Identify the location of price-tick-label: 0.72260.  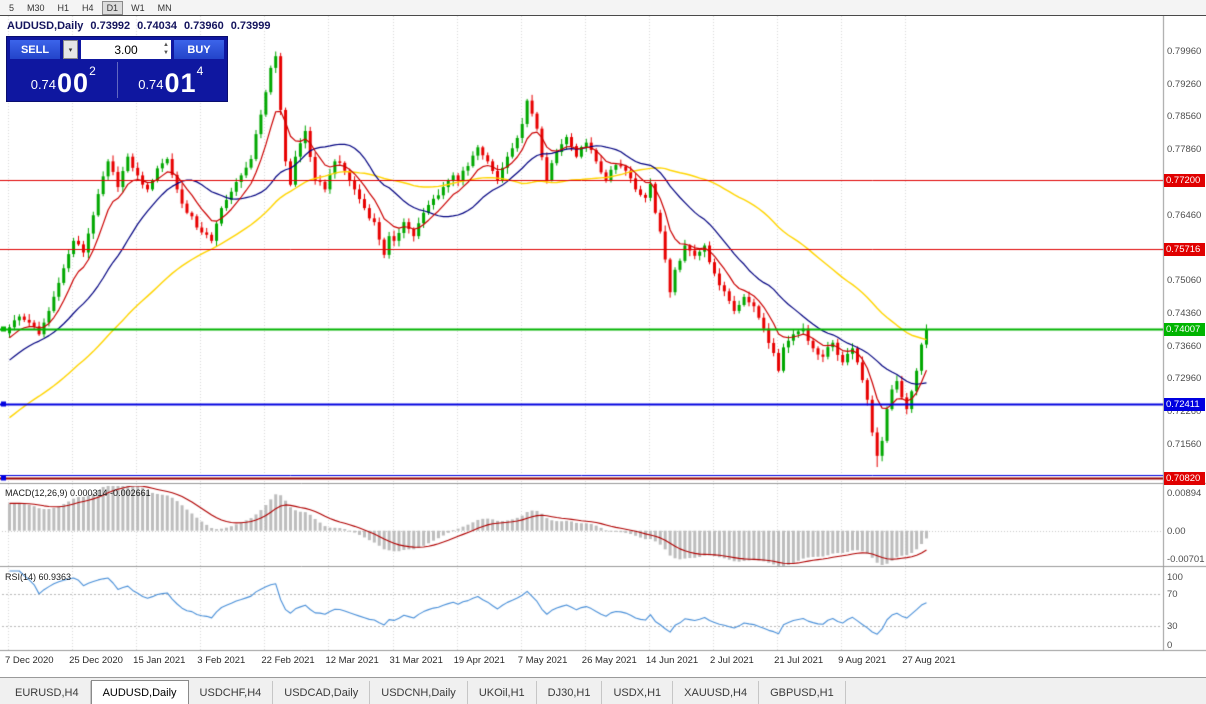
(1184, 411).